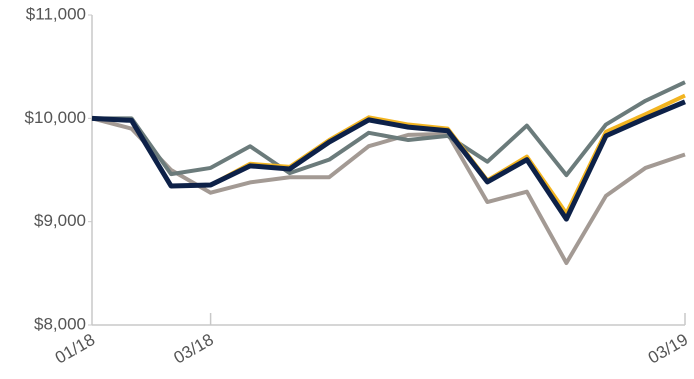  Describe the element at coordinates (193, 349) in the screenshot. I see `x-tick-label: 03/18` at that location.